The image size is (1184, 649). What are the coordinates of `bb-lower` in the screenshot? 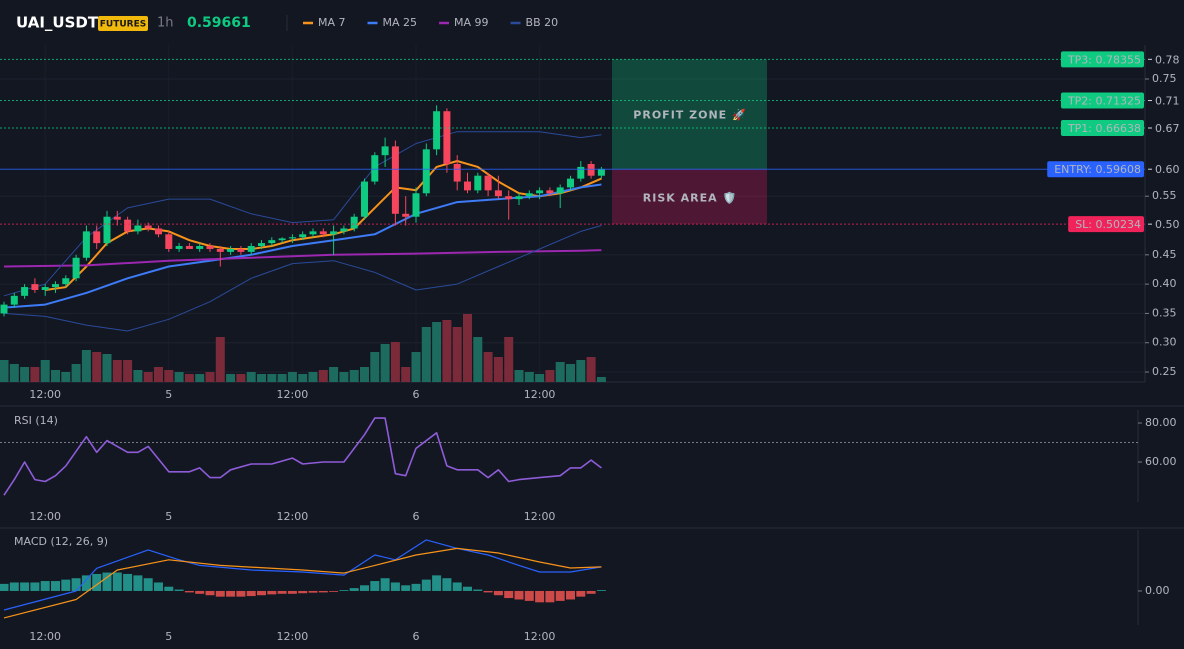 It's located at (302, 278).